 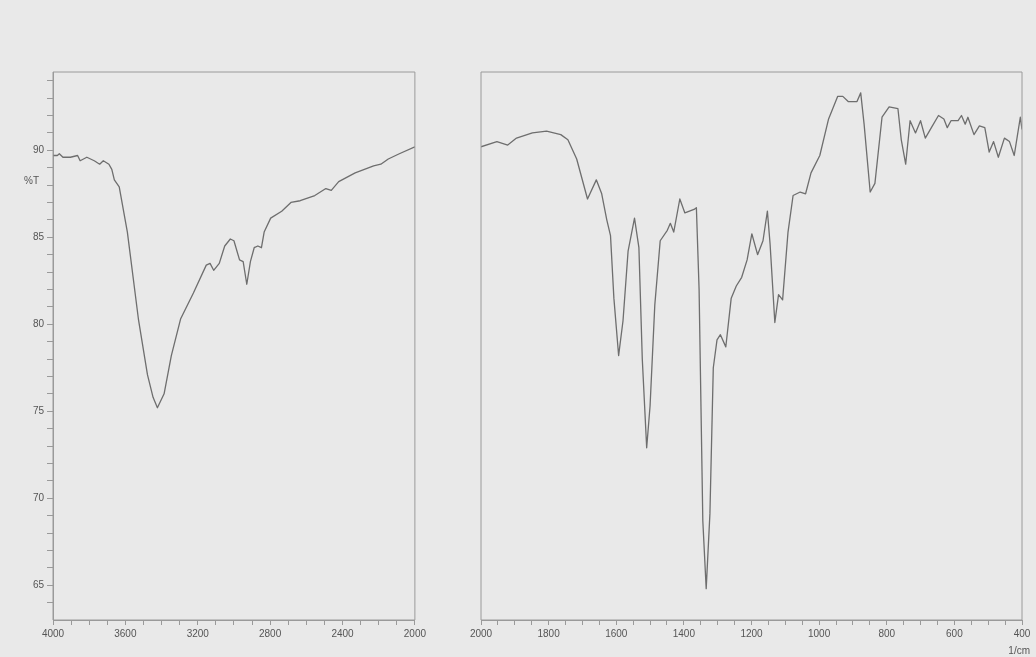 I want to click on y-tick-label: 65, so click(x=38, y=584).